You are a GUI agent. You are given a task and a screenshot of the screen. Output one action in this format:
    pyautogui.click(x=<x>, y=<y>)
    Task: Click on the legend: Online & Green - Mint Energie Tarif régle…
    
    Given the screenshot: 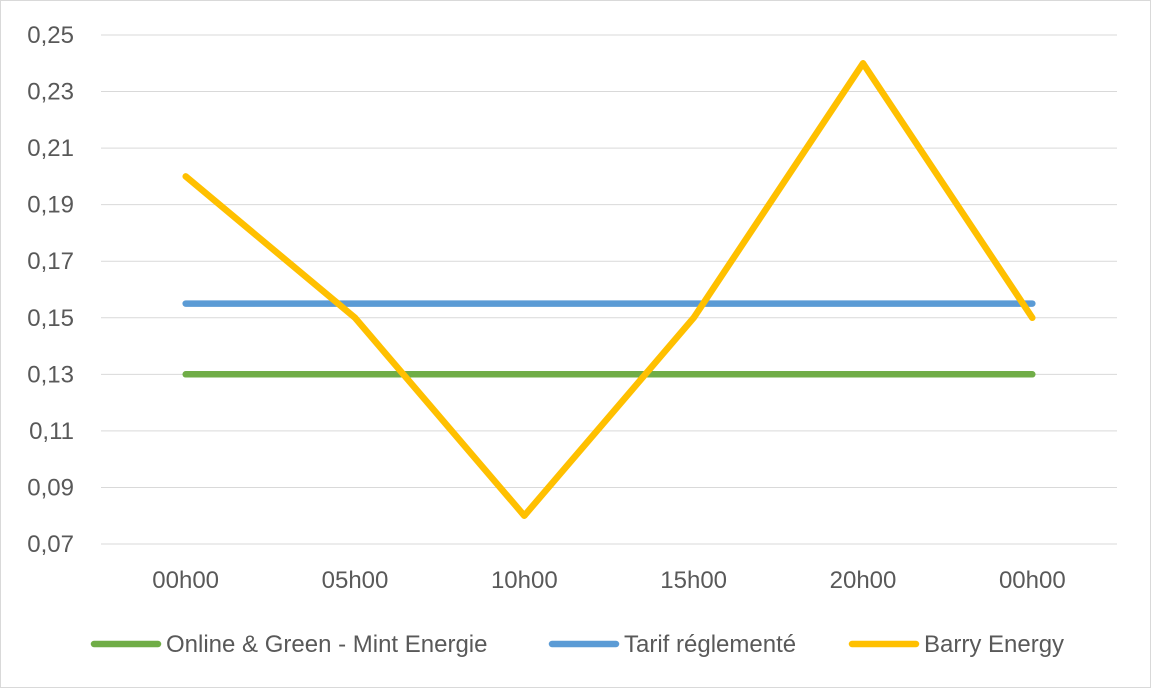 What is the action you would take?
    pyautogui.click(x=577, y=644)
    